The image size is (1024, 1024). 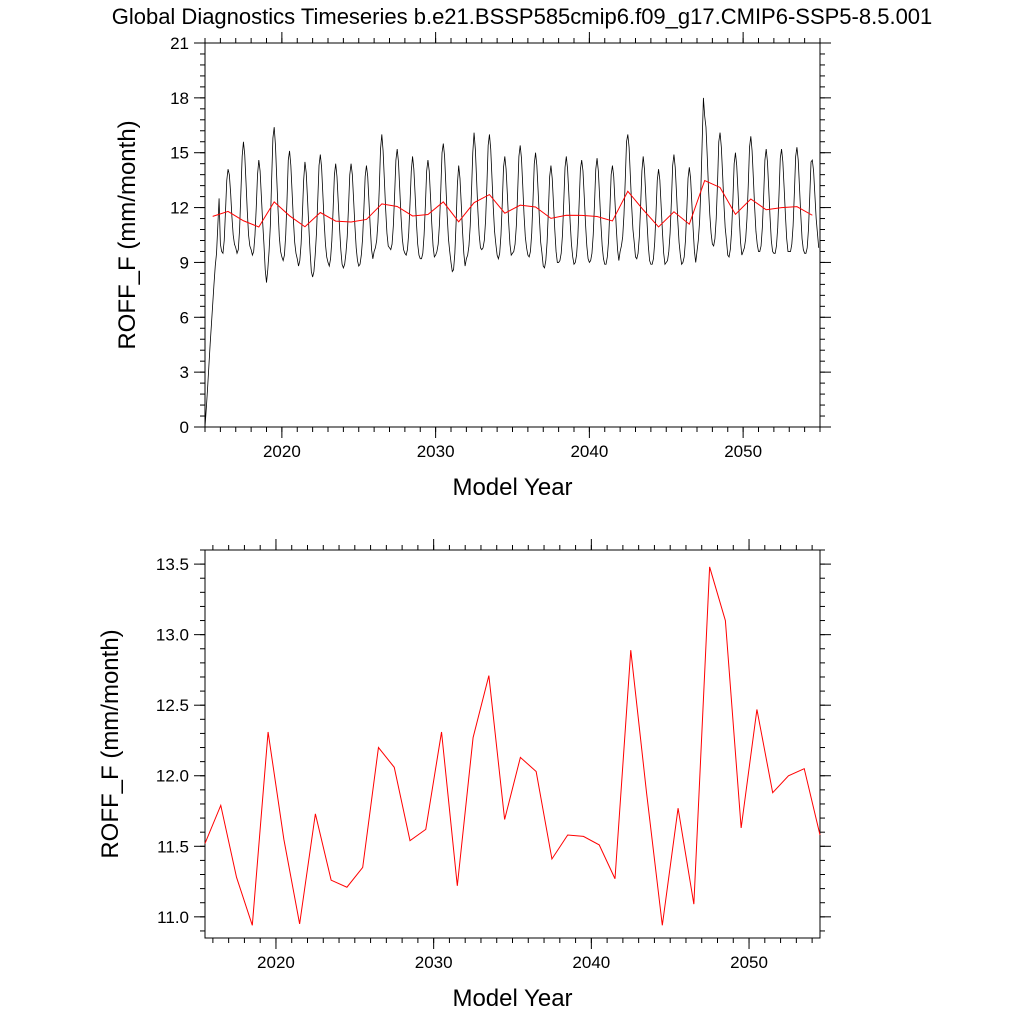 I want to click on y-tick-label: 12, so click(x=179, y=208).